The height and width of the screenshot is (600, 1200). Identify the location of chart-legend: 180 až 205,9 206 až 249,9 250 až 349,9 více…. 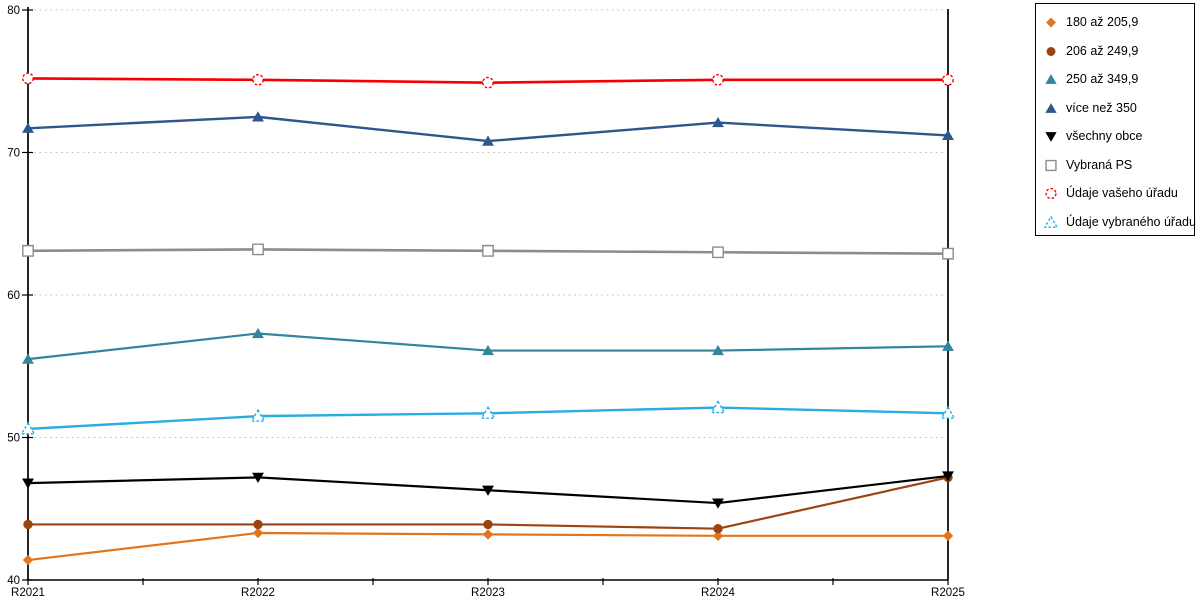
(1115, 120).